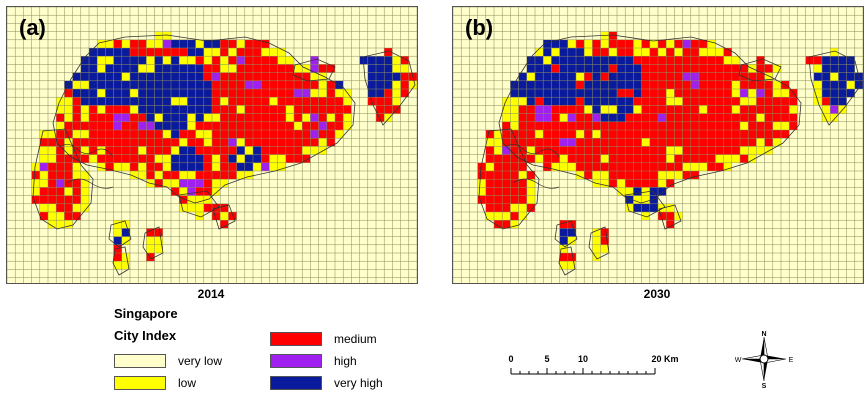 The image size is (864, 398). What do you see at coordinates (140, 361) in the screenshot?
I see `legend-swatch-very-low` at bounding box center [140, 361].